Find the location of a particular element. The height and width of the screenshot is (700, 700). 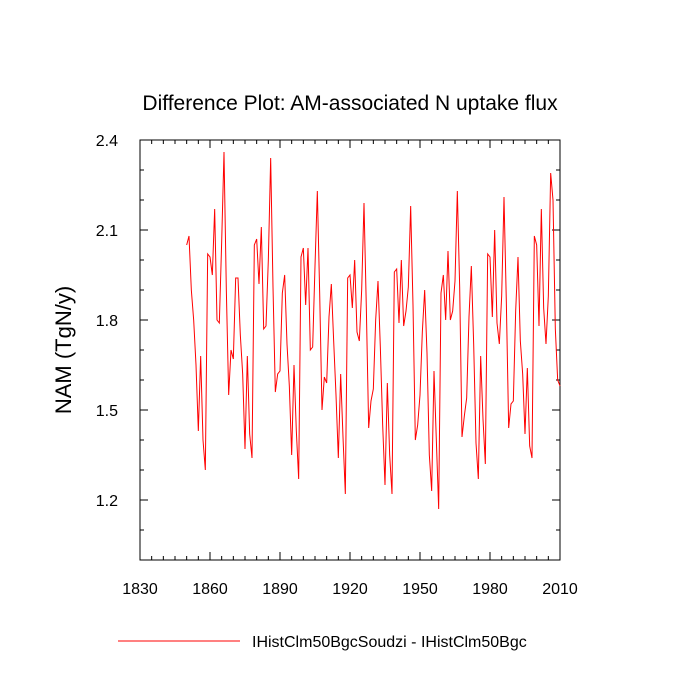

y-tick-label: 1.2 is located at coordinates (107, 501).